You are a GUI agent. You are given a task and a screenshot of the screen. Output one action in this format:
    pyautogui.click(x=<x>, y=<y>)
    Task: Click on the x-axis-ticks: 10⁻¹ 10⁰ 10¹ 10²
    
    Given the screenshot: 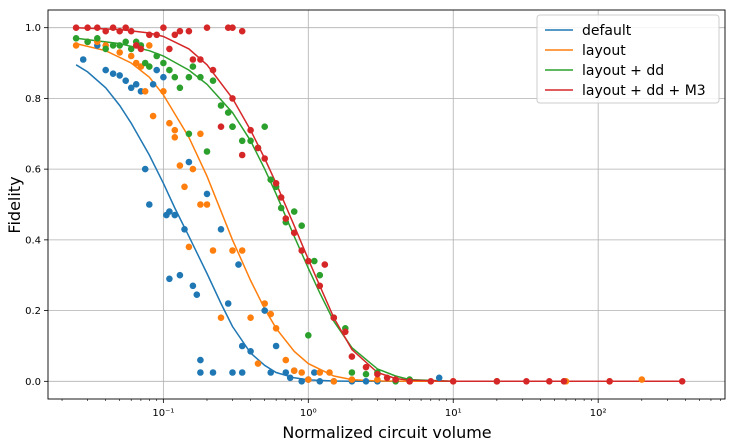 What is the action you would take?
    pyautogui.click(x=391, y=409)
    